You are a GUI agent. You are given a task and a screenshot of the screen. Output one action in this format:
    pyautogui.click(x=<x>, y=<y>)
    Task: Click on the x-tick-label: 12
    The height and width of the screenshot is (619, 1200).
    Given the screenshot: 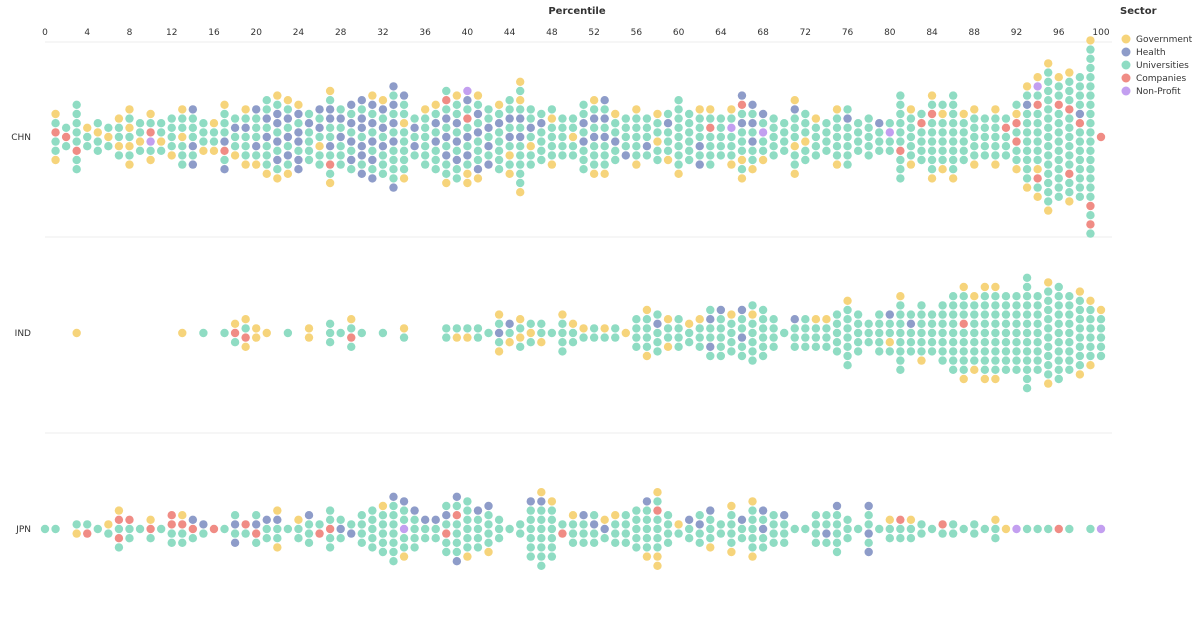 What is the action you would take?
    pyautogui.click(x=171, y=33)
    